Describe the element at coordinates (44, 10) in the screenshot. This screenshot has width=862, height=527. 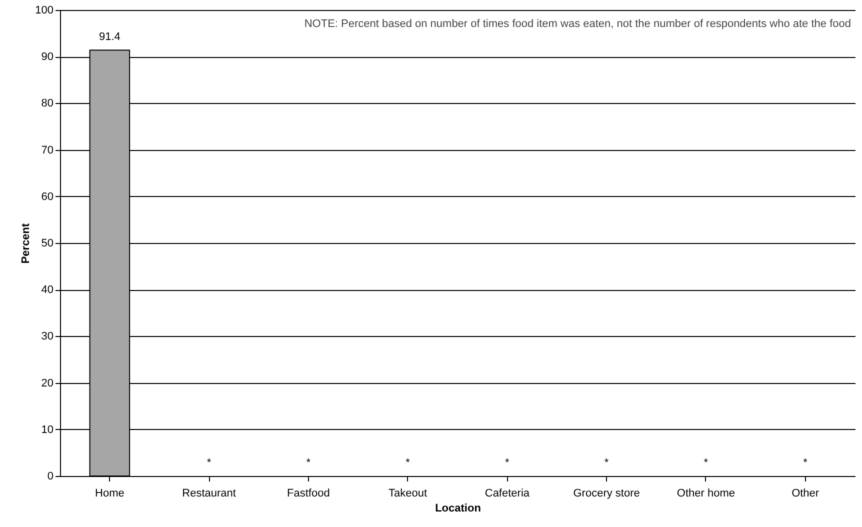
I see `y-tick-label: 100` at that location.